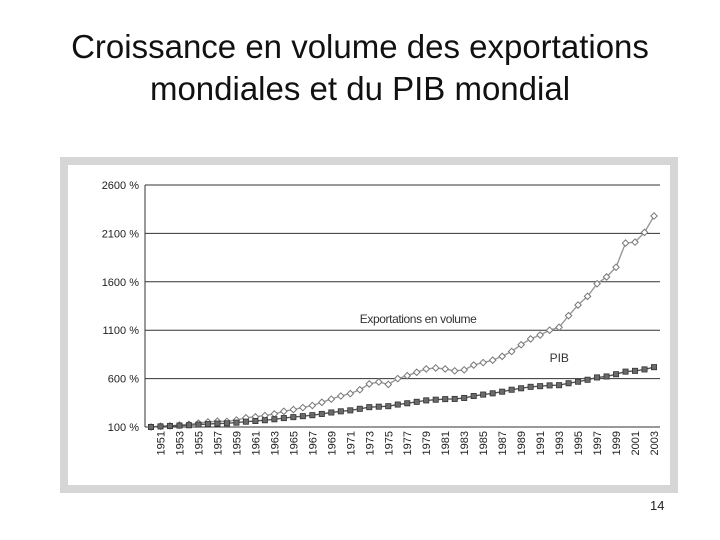 The width and height of the screenshot is (720, 540). What do you see at coordinates (617, 443) in the screenshot?
I see `x-tick-label: 1999` at bounding box center [617, 443].